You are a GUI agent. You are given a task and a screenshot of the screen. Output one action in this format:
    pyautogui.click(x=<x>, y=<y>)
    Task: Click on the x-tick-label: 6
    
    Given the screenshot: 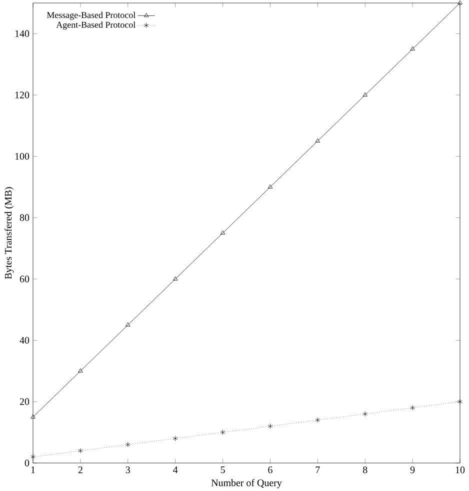 What is the action you would take?
    pyautogui.click(x=270, y=470)
    